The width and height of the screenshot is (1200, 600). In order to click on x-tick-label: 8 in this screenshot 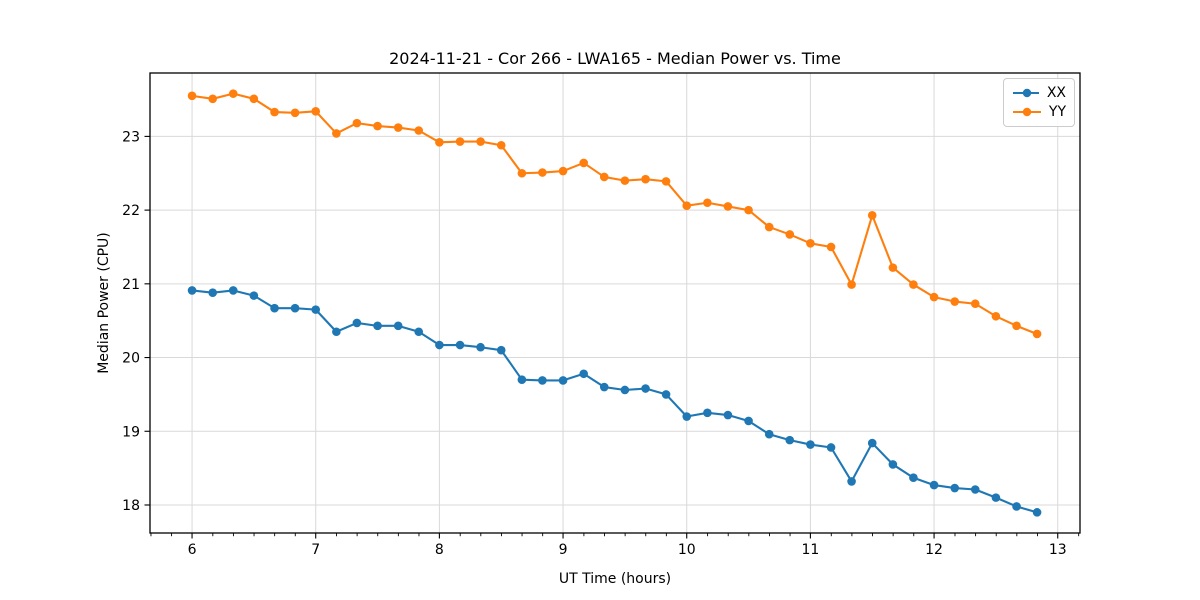, I will do `click(439, 550)`.